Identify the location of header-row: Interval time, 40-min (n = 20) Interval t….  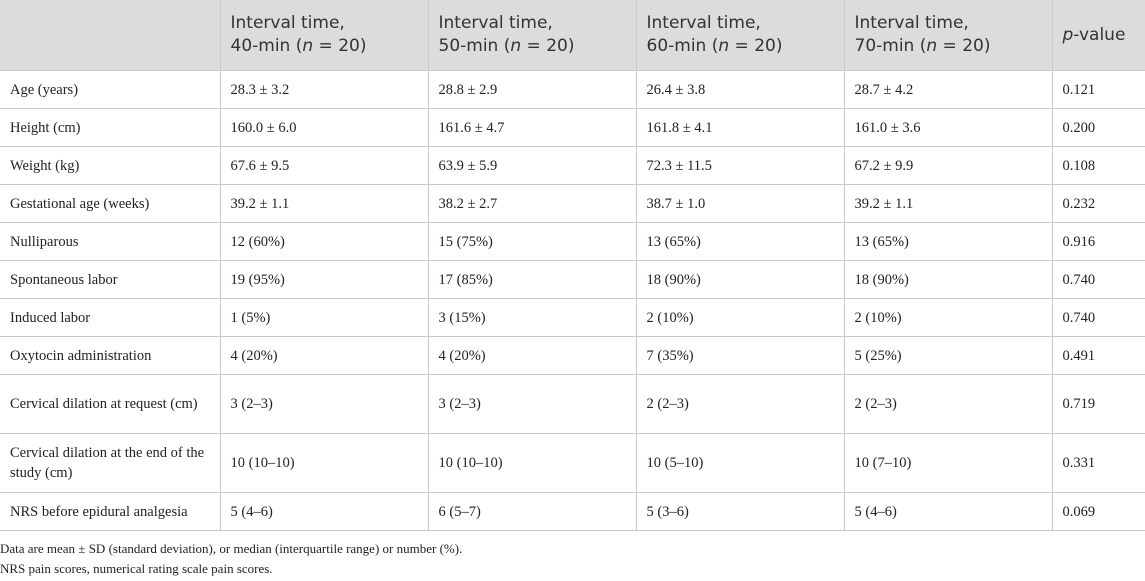
(572, 35).